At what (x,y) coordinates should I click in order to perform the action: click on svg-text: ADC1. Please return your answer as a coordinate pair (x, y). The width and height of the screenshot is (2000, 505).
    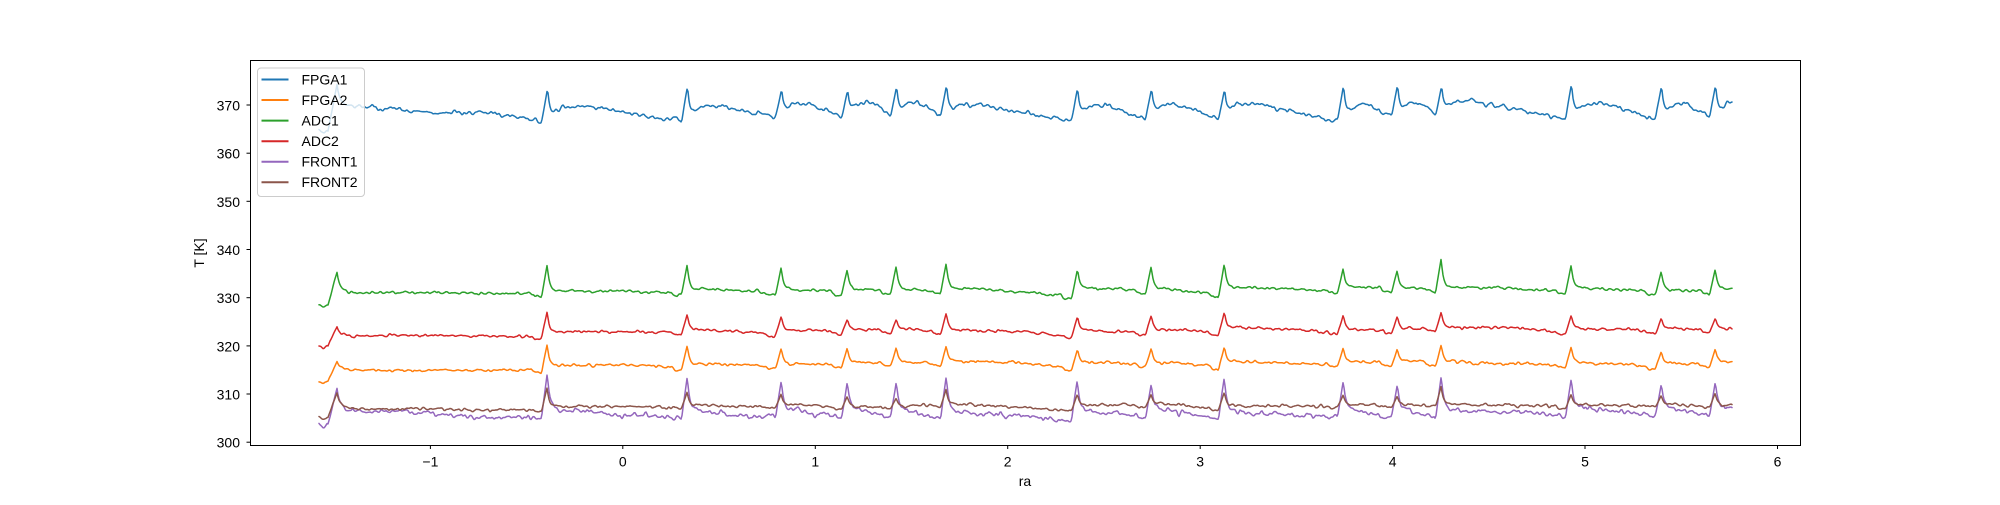
    Looking at the image, I should click on (321, 121).